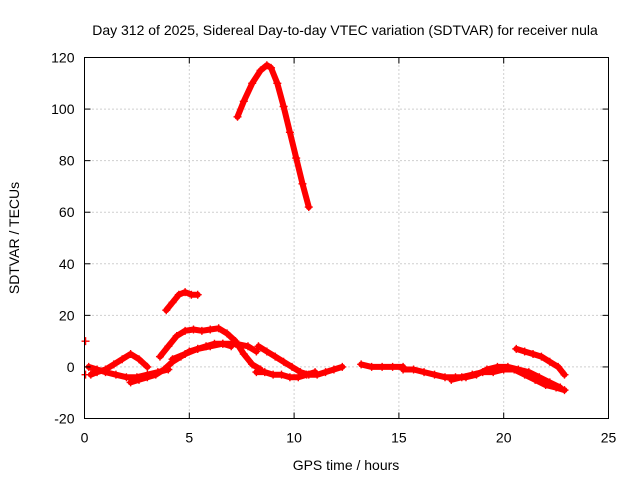 This screenshot has width=640, height=480. Describe the element at coordinates (346, 465) in the screenshot. I see `x-axis-label: GPS time / hours` at that location.